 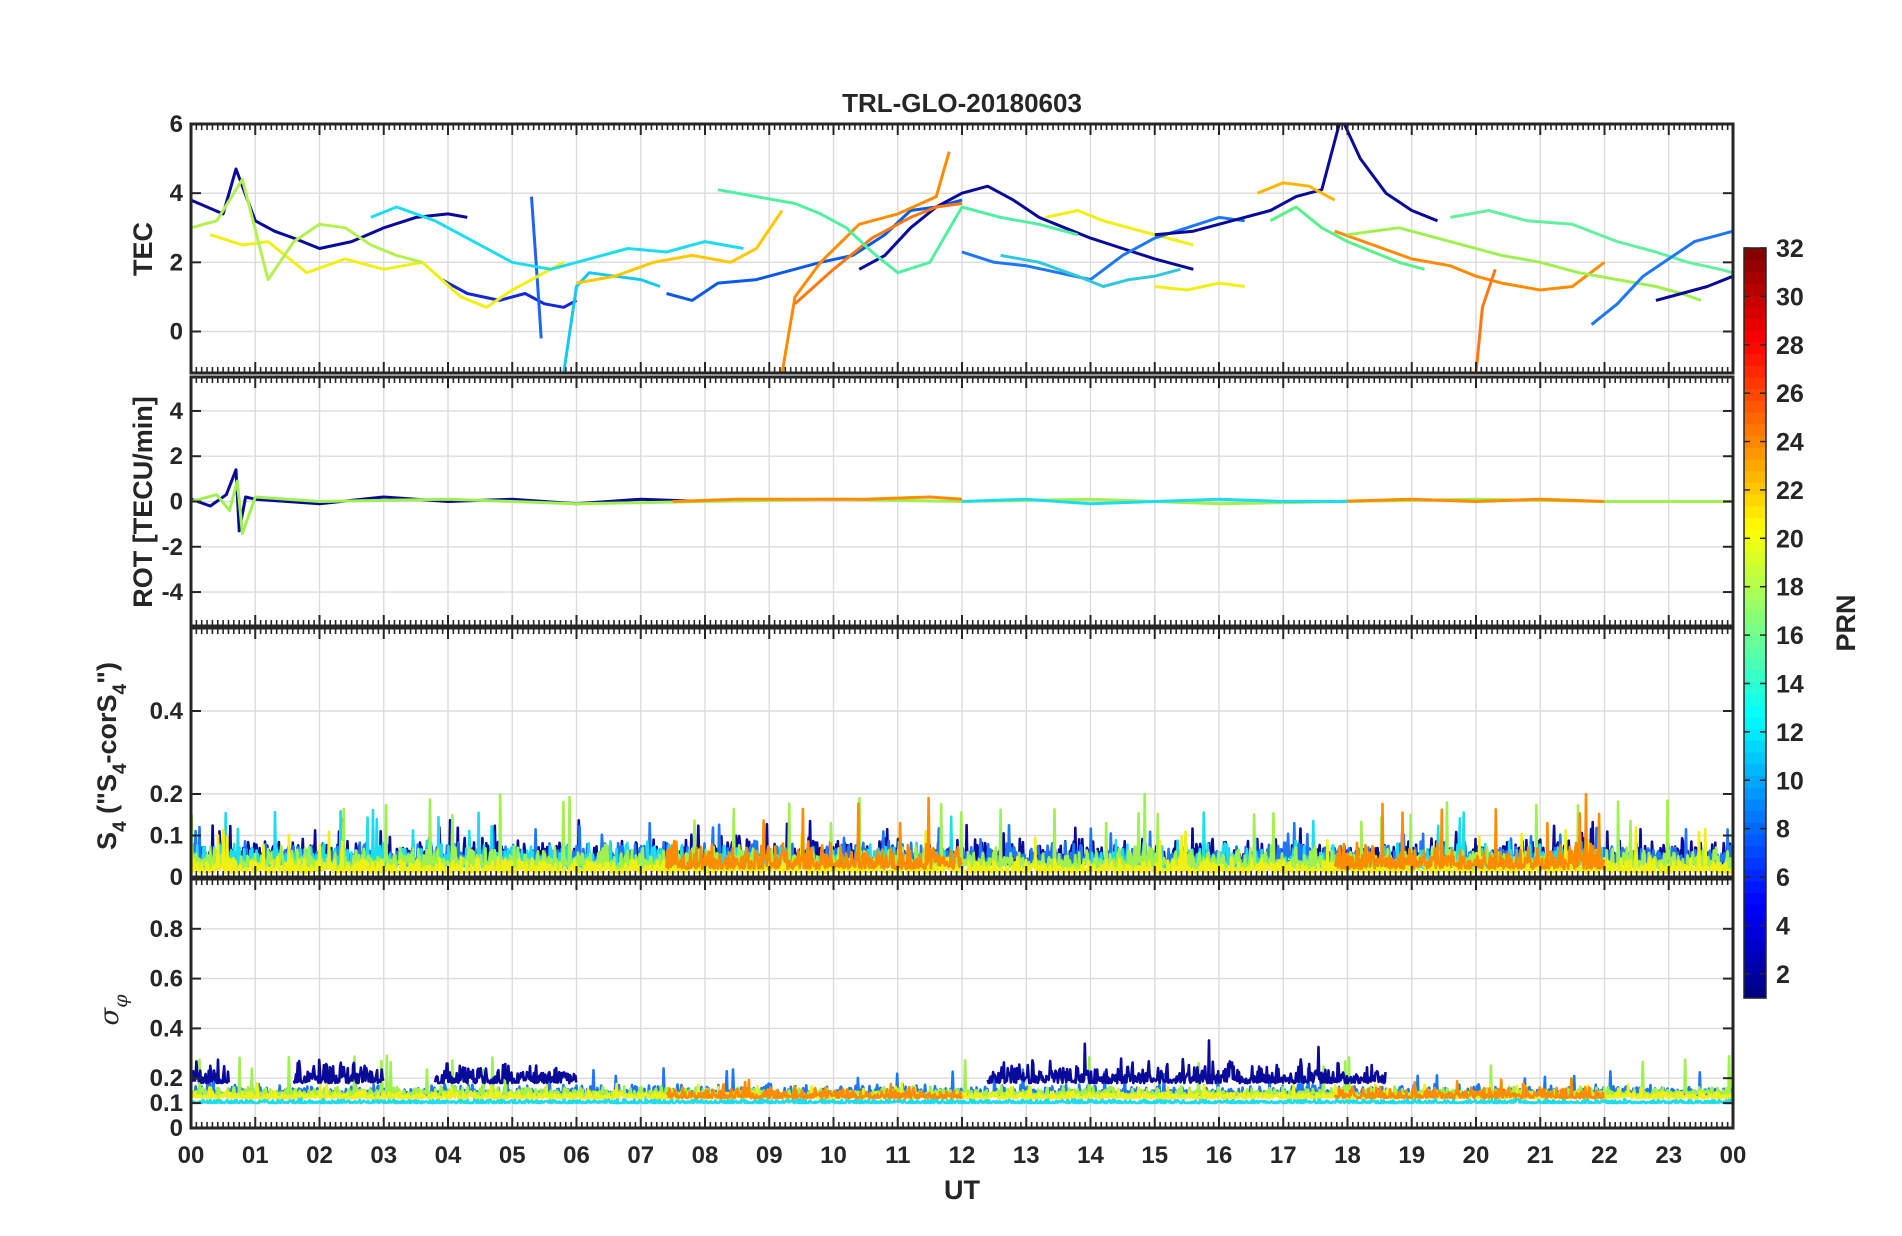 What do you see at coordinates (1783, 830) in the screenshot?
I see `colorbar-tick-label: 8` at bounding box center [1783, 830].